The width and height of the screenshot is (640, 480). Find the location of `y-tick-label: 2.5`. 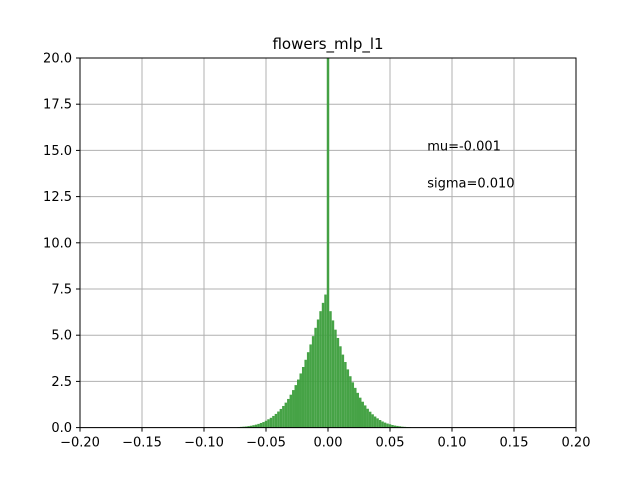

y-tick-label: 2.5 is located at coordinates (61, 382).